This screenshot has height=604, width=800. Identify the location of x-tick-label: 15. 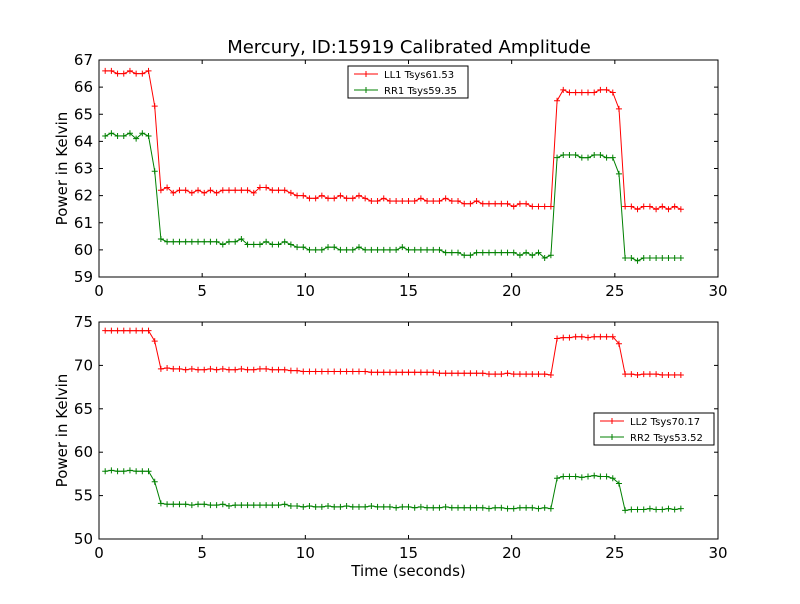
(408, 291).